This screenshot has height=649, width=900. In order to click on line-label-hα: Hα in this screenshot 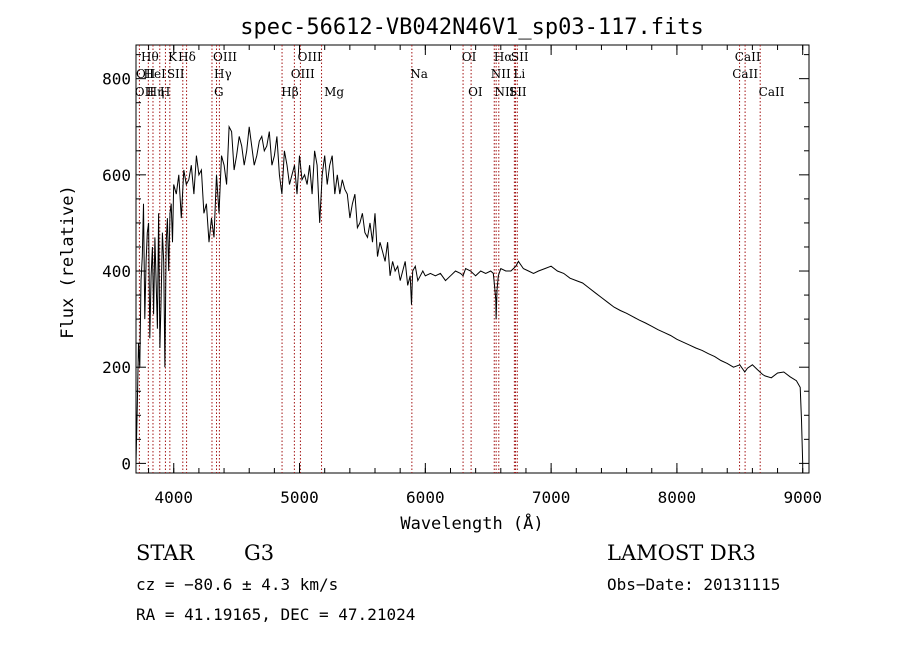, I will do `click(503, 57)`.